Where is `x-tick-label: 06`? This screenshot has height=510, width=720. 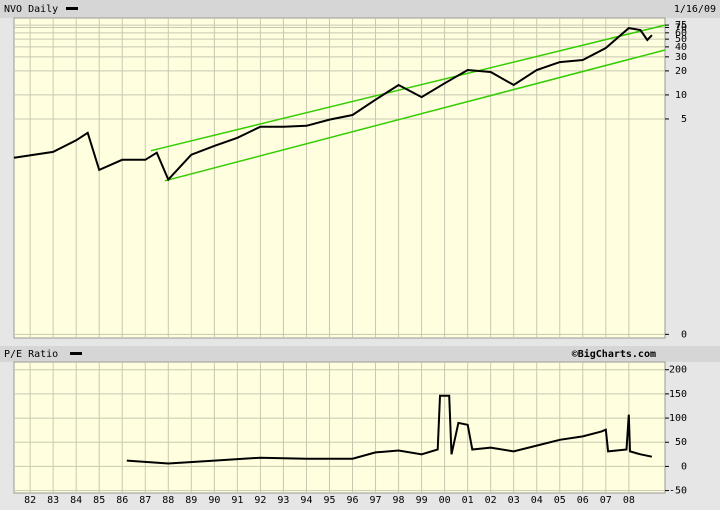 x-tick-label: 06 is located at coordinates (583, 500).